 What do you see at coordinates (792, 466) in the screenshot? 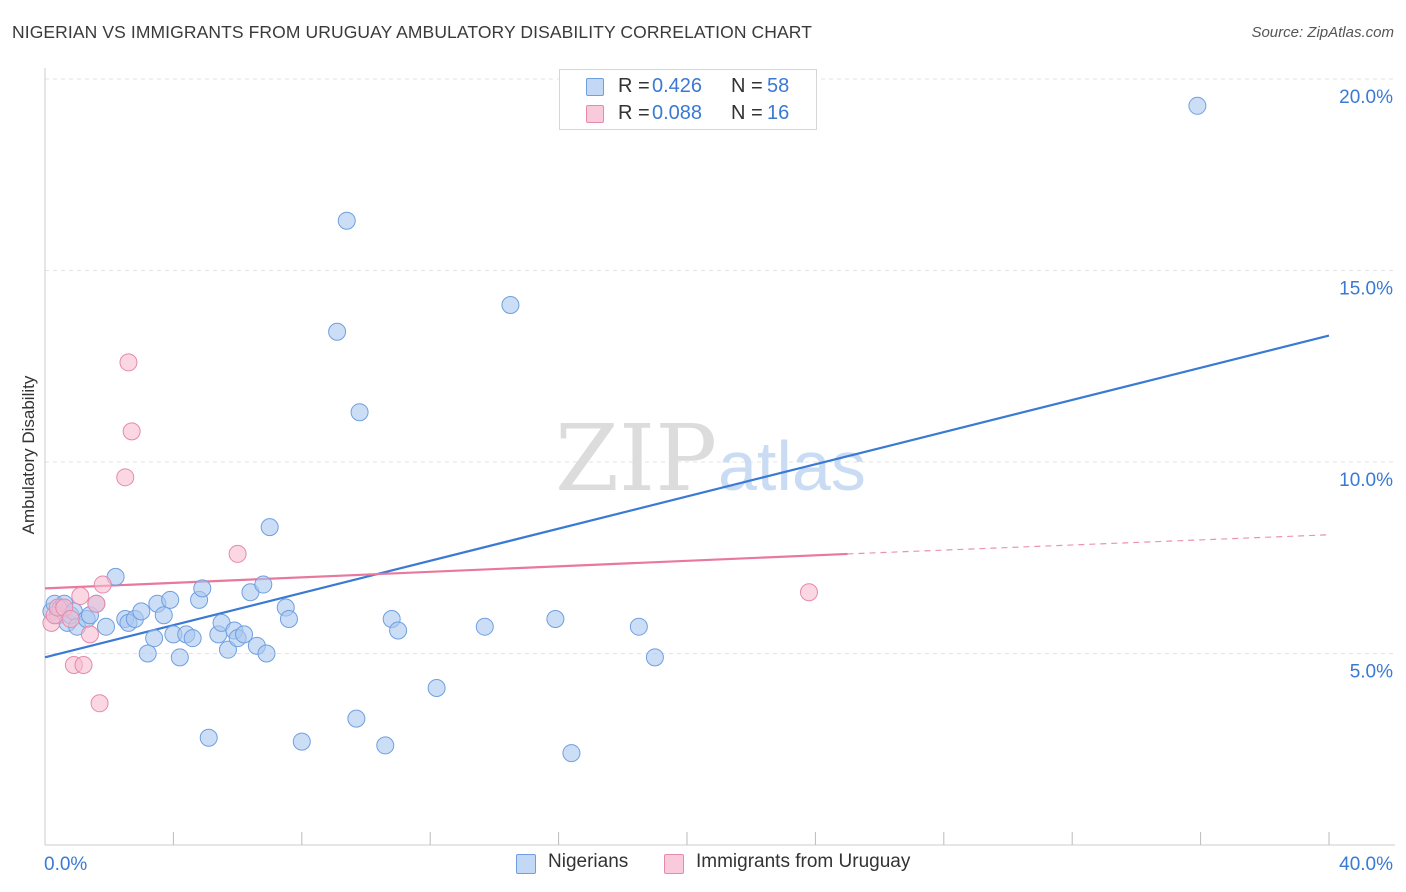
I see `watermark-atlas: atlas` at bounding box center [792, 466].